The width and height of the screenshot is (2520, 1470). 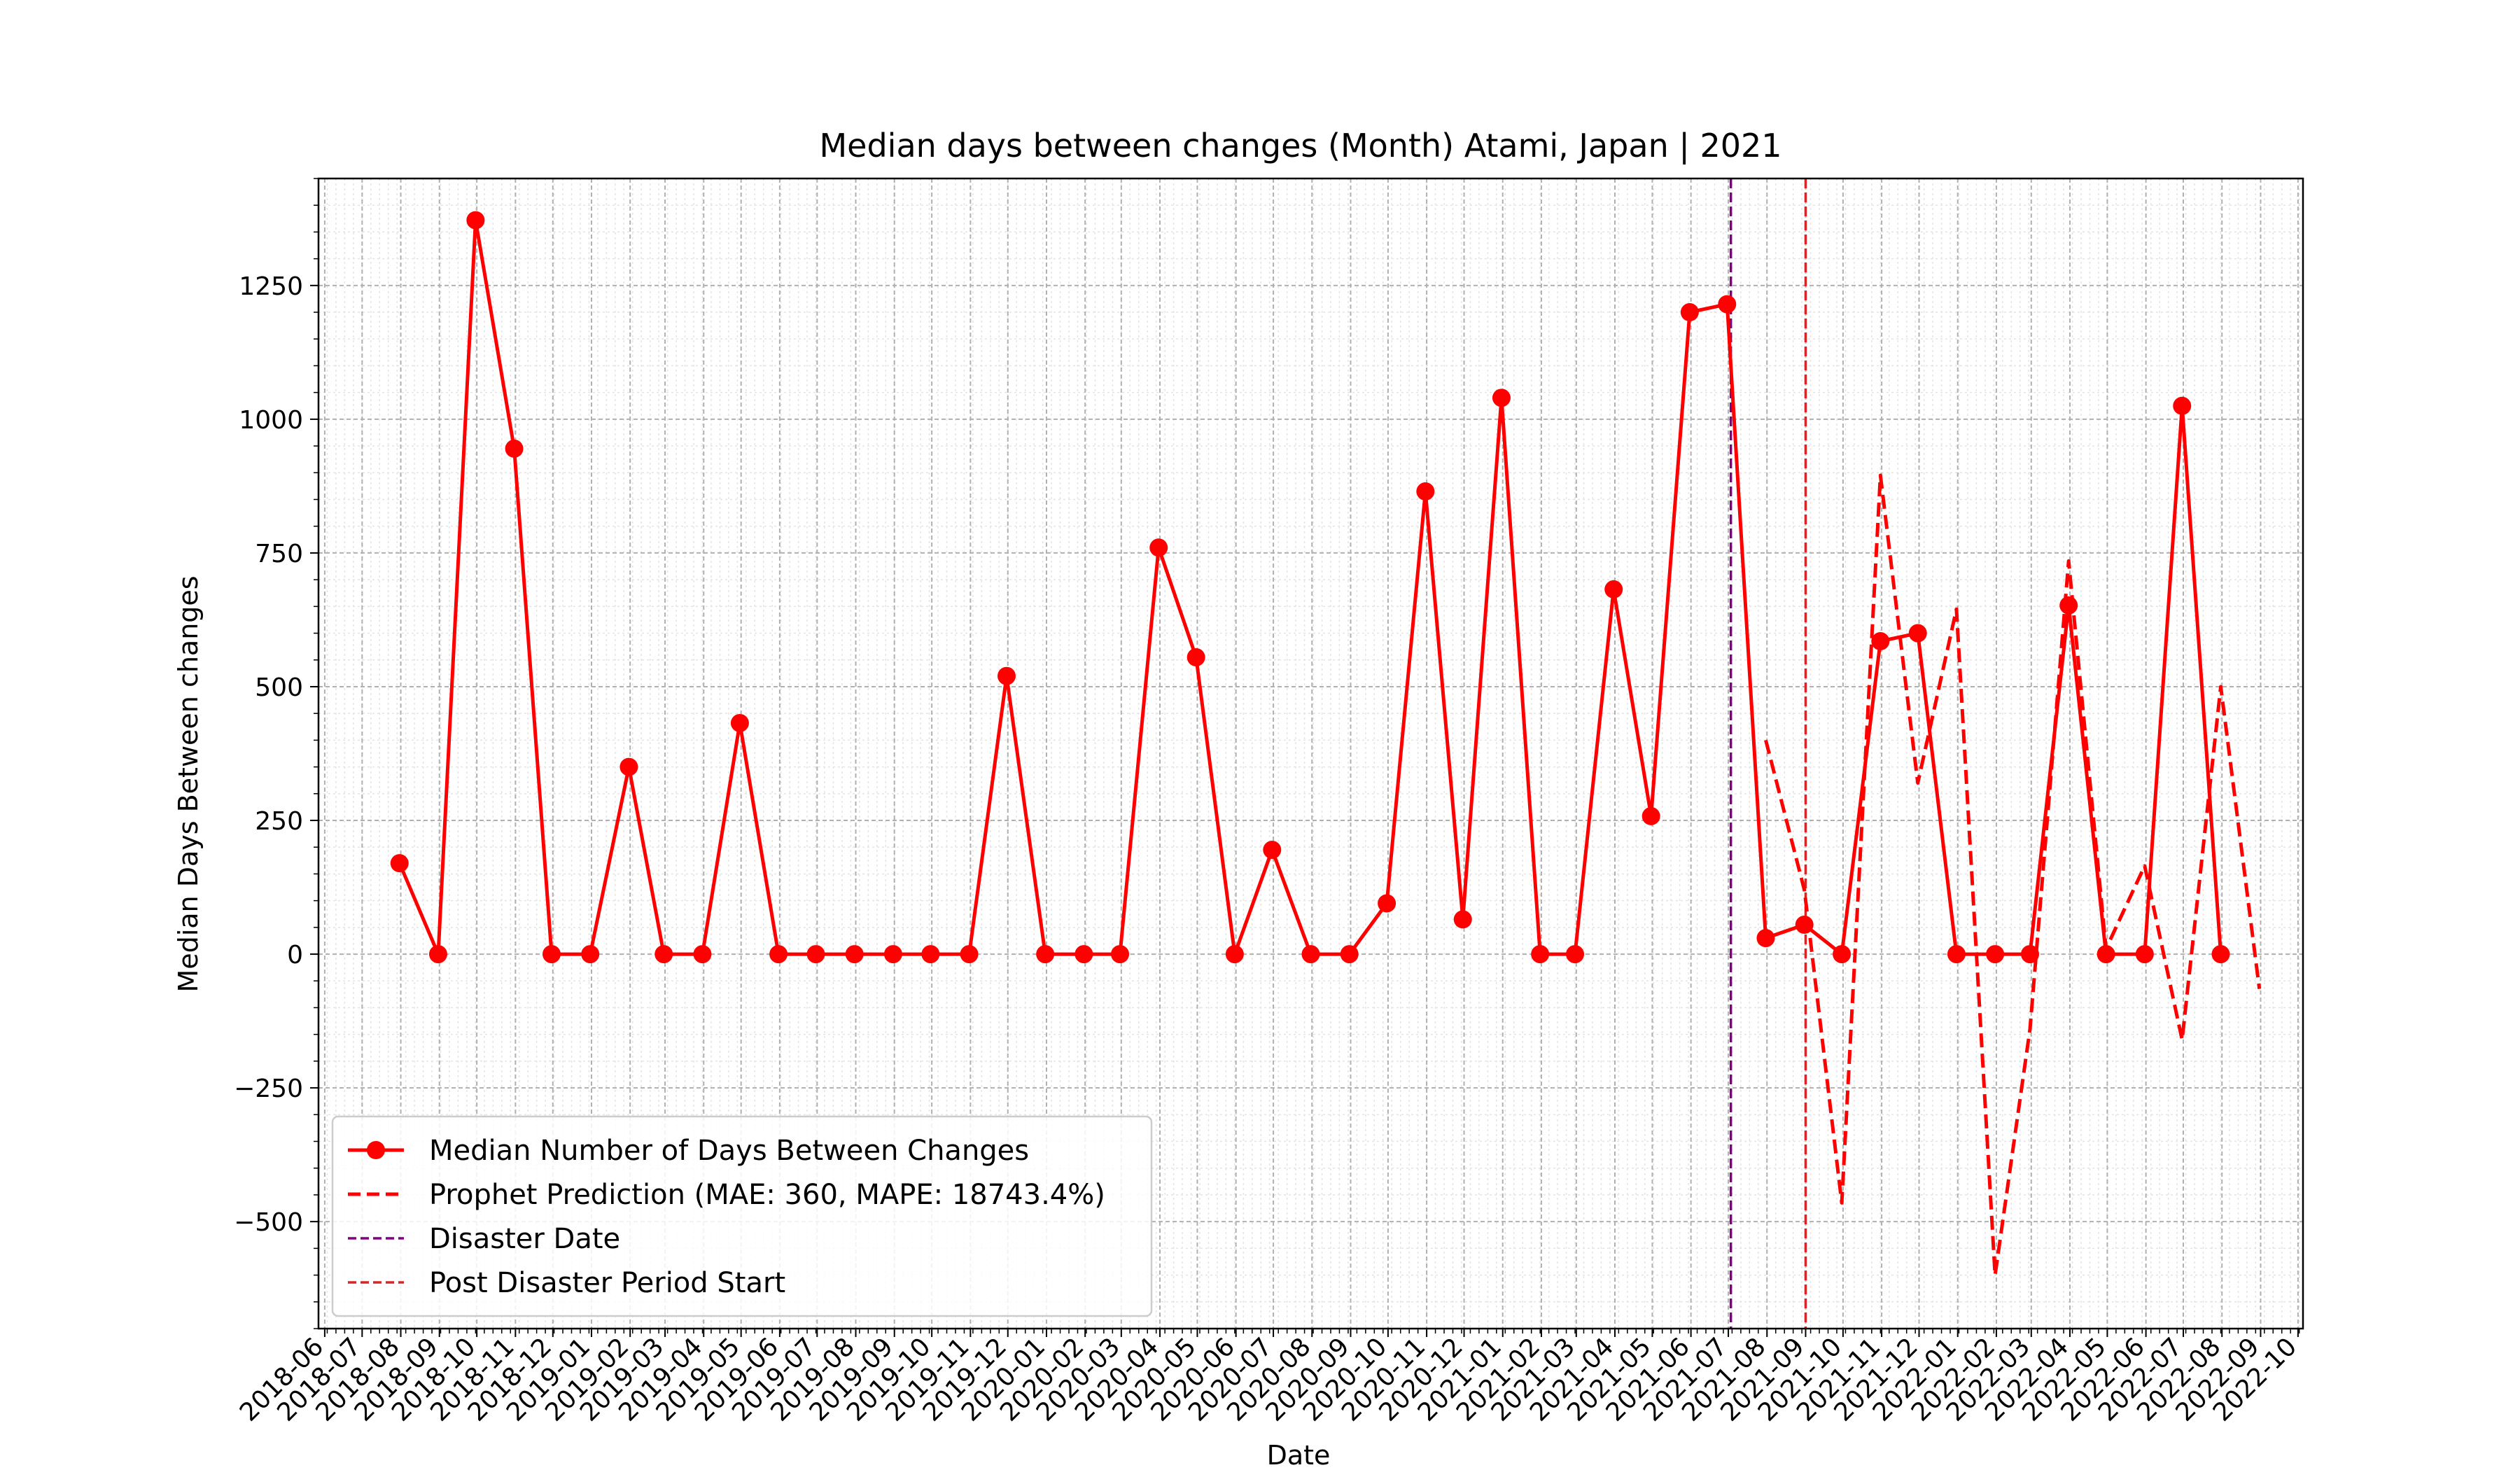 I want to click on legend-box, so click(x=742, y=1216).